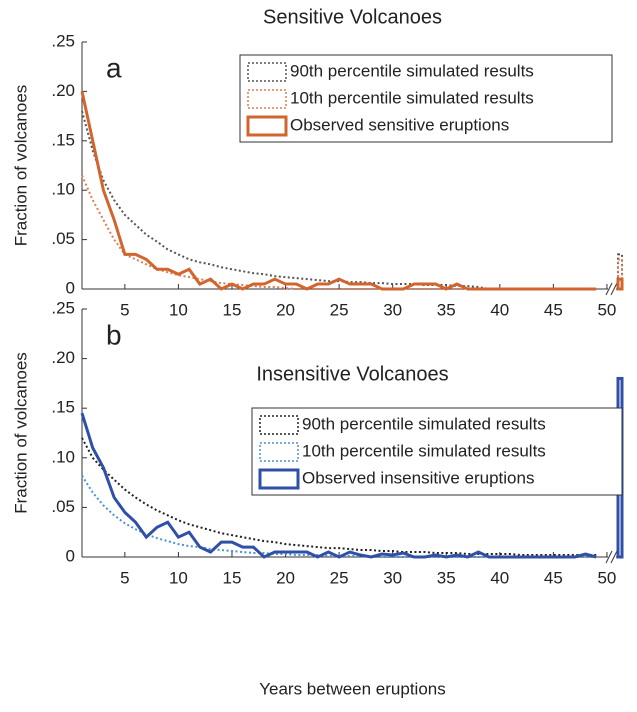 The height and width of the screenshot is (712, 637). I want to click on chart-title: Sensitive Volcanoes, so click(352, 17).